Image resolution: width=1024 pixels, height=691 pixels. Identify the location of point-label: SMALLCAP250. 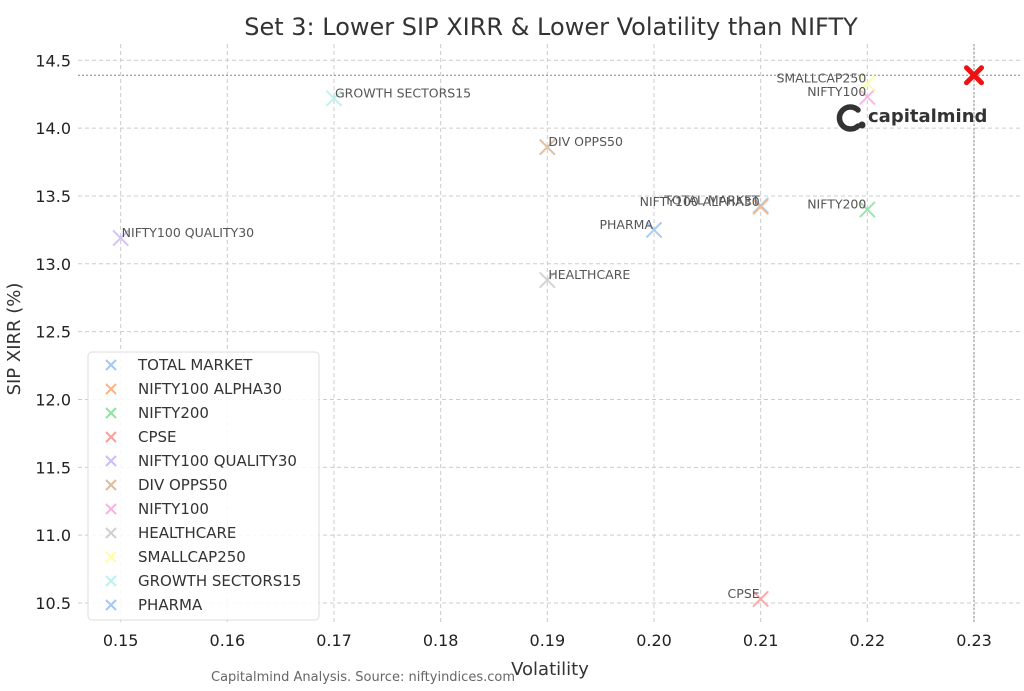
(821, 77).